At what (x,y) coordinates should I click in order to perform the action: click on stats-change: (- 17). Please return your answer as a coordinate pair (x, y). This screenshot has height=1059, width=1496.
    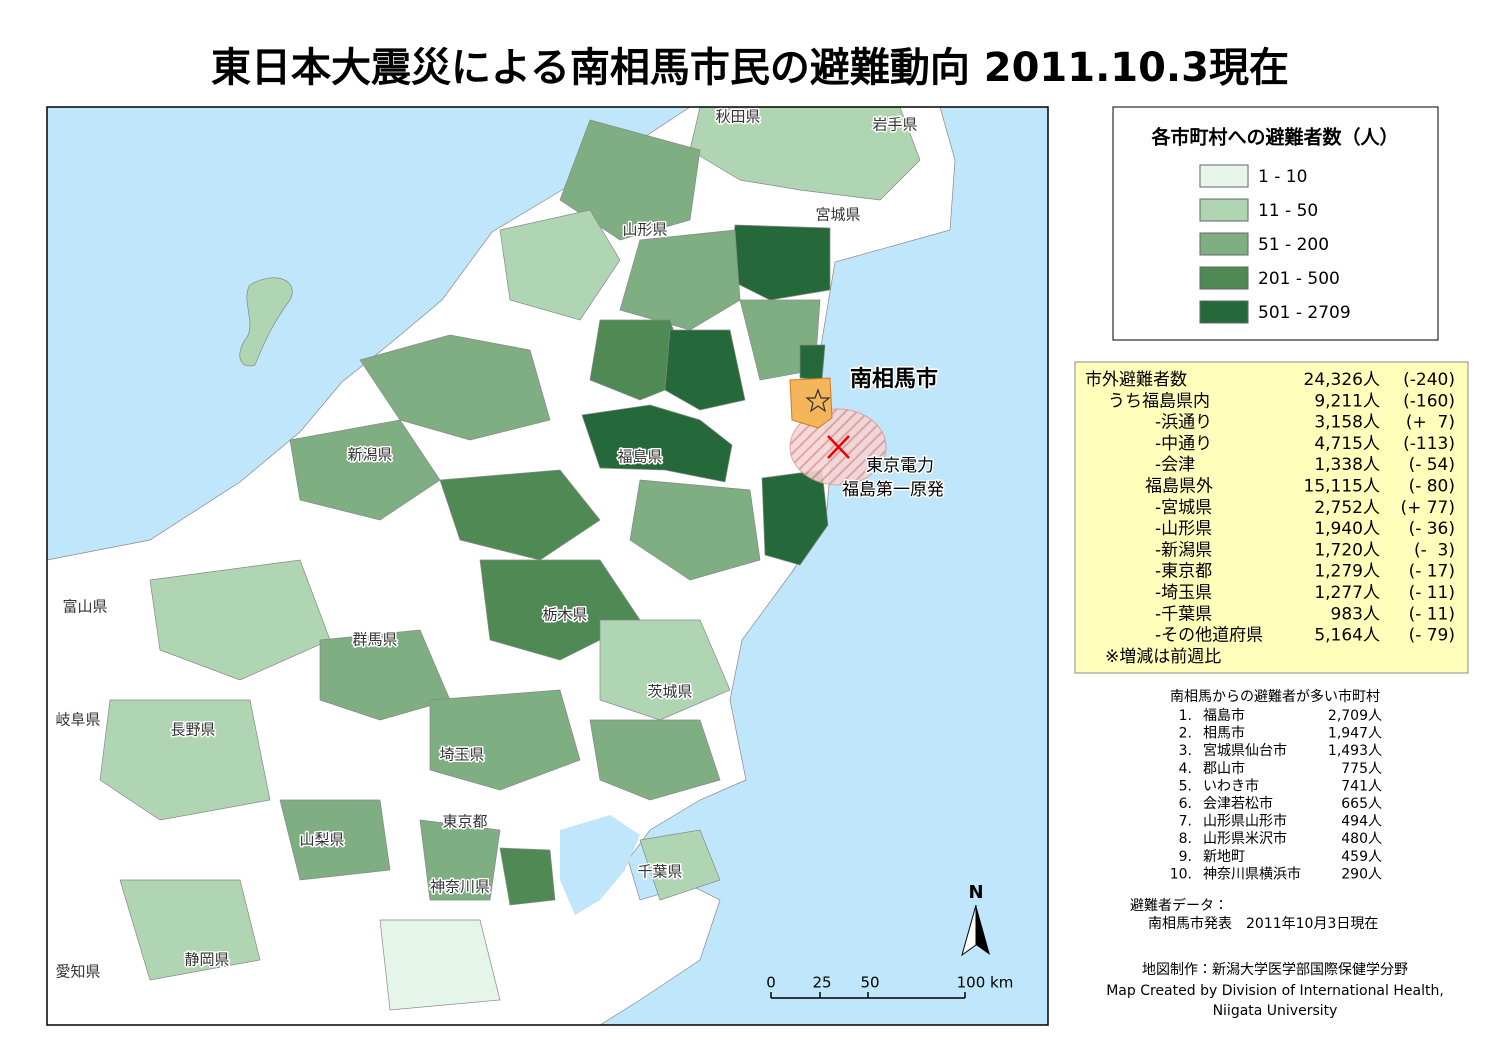
    Looking at the image, I should click on (1432, 572).